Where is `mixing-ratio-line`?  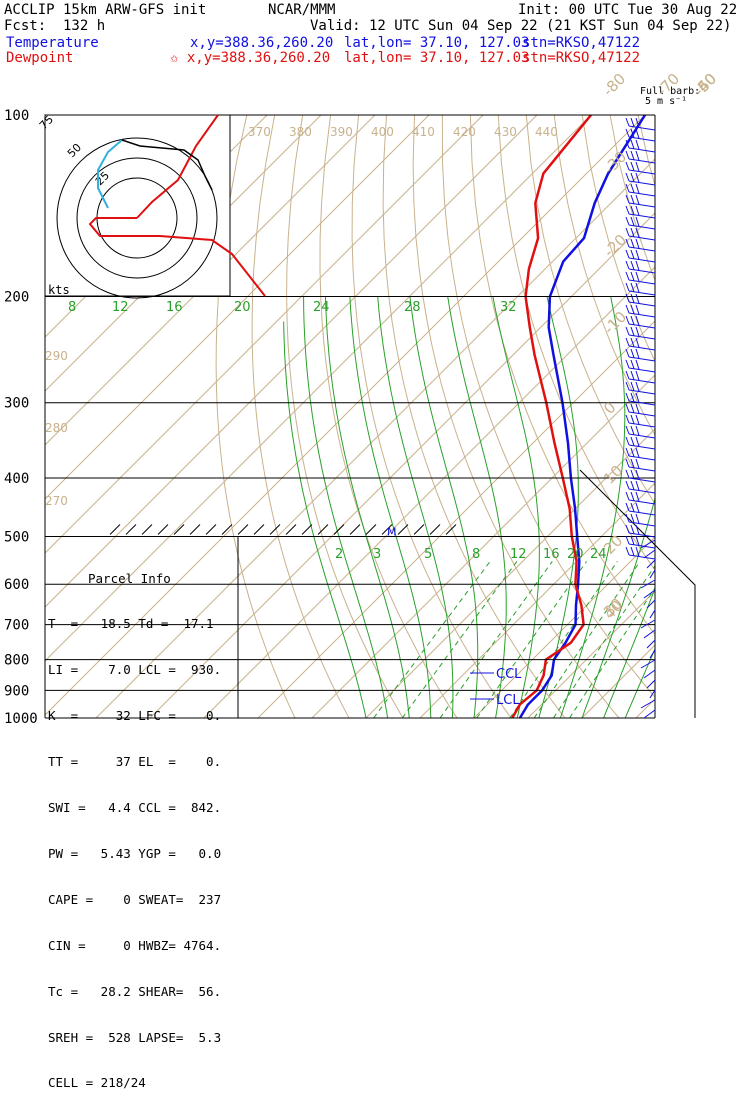
mixing-ratio-line is located at coordinates (532, 639).